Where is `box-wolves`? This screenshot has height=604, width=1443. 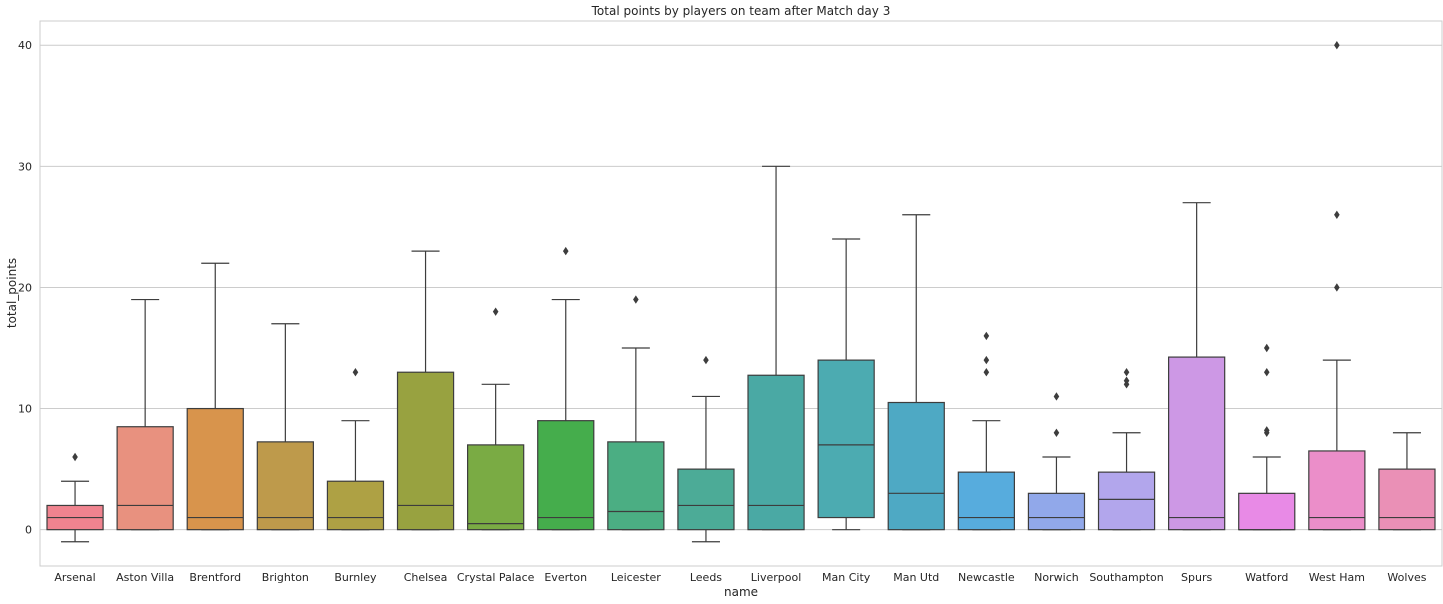 box-wolves is located at coordinates (1407, 481).